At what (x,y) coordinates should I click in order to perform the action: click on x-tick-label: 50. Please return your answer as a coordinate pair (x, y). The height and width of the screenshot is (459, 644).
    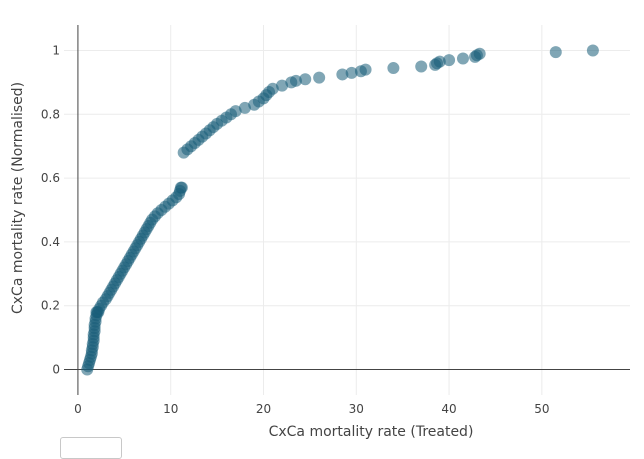
    Looking at the image, I should click on (541, 409).